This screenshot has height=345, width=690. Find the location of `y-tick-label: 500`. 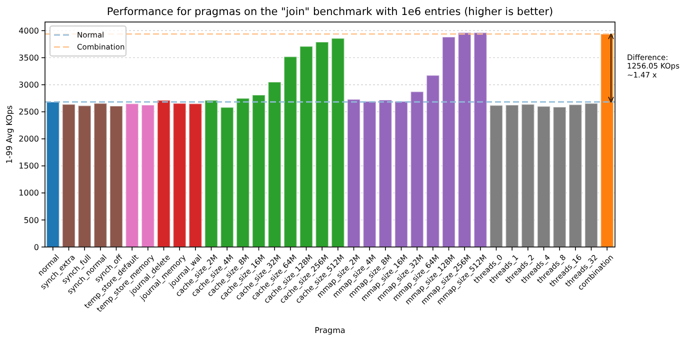

y-tick-label: 500 is located at coordinates (31, 220).